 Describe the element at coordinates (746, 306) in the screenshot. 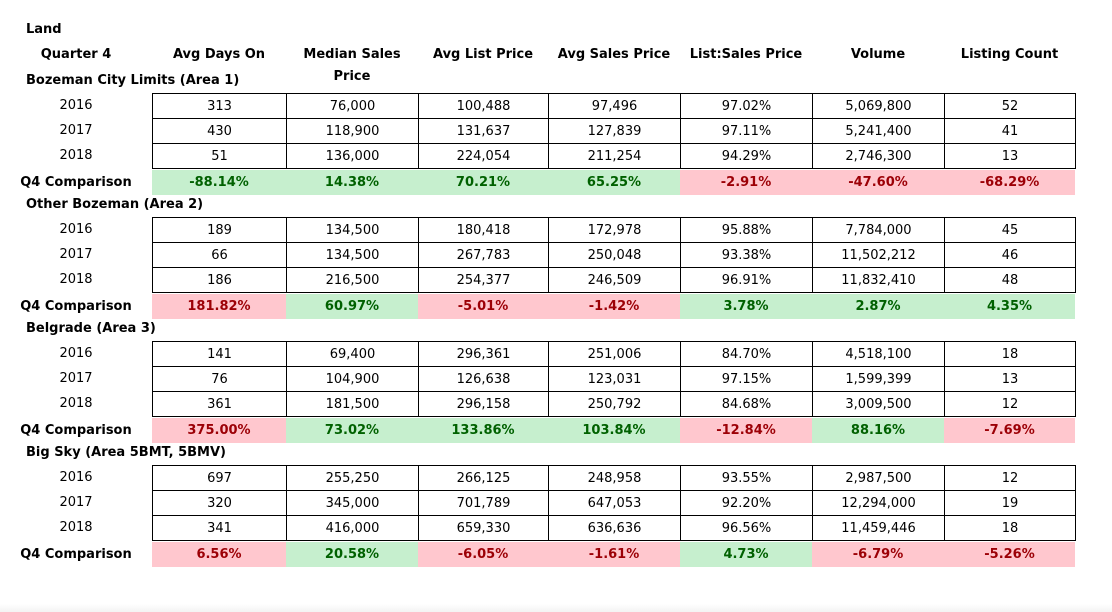

I see `comparison-cell-list-sales-price: 3.78%` at that location.